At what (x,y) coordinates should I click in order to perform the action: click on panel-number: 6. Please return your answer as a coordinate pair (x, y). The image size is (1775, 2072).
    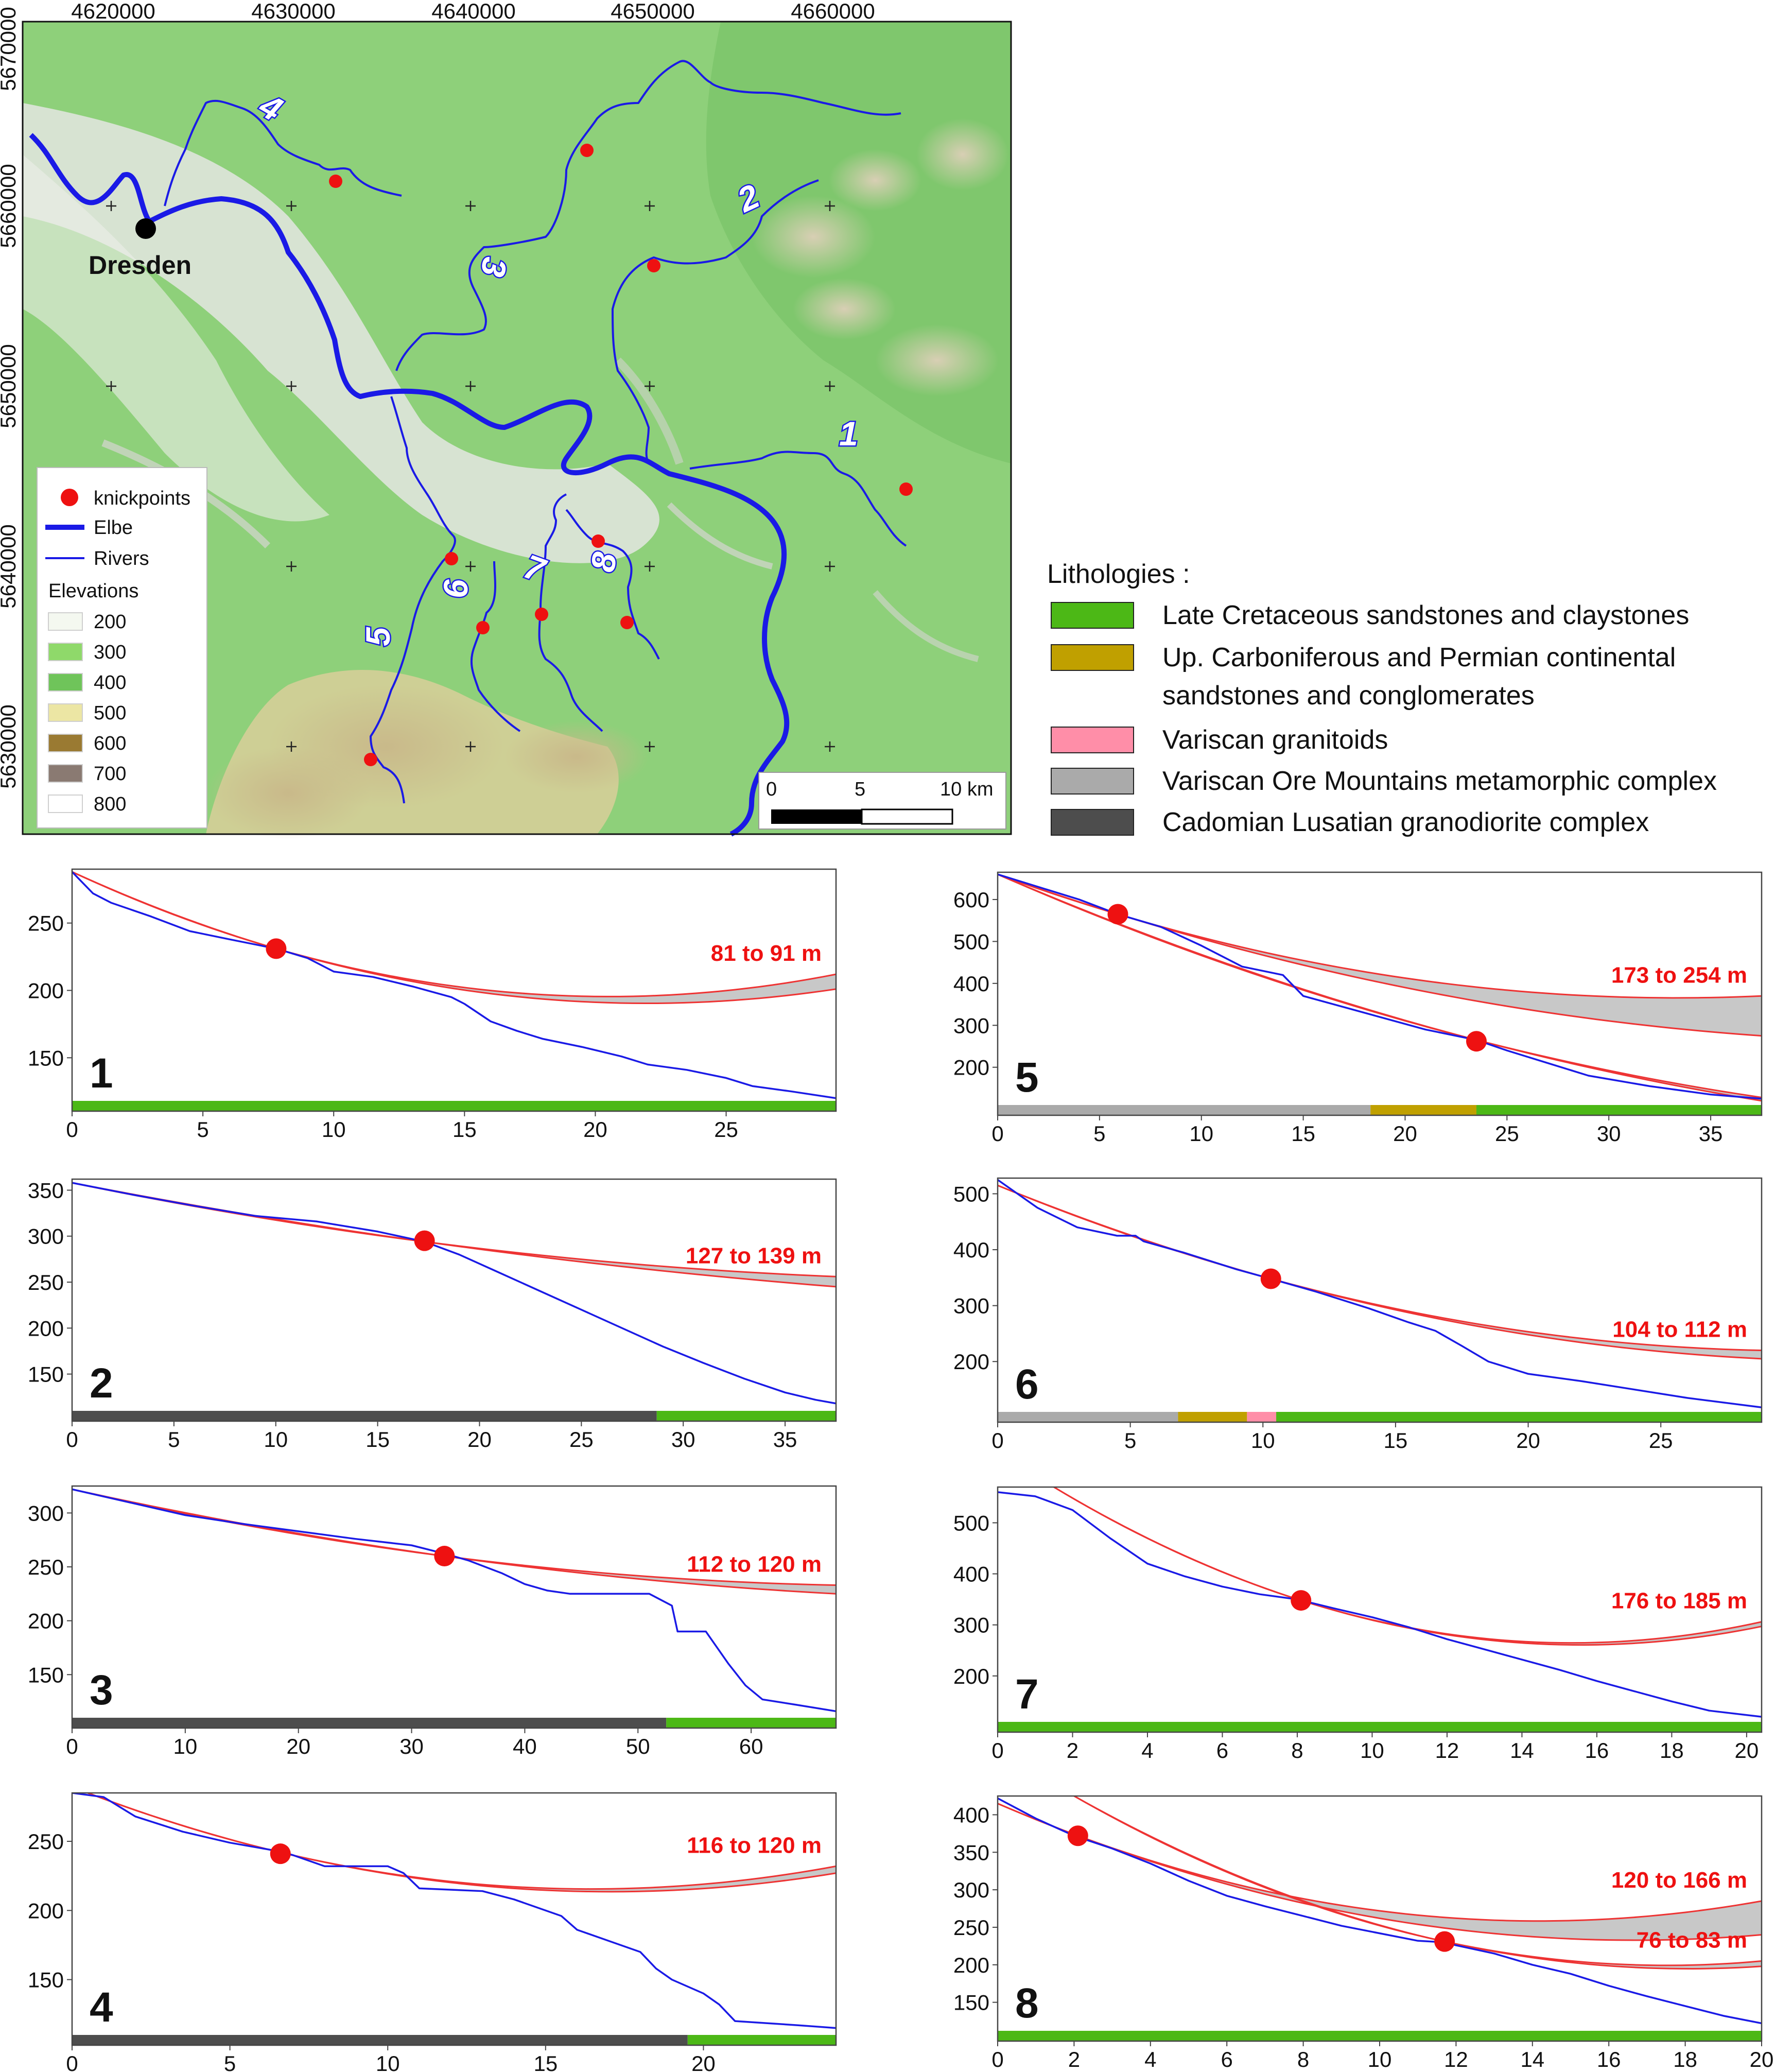
    Looking at the image, I should click on (1027, 1384).